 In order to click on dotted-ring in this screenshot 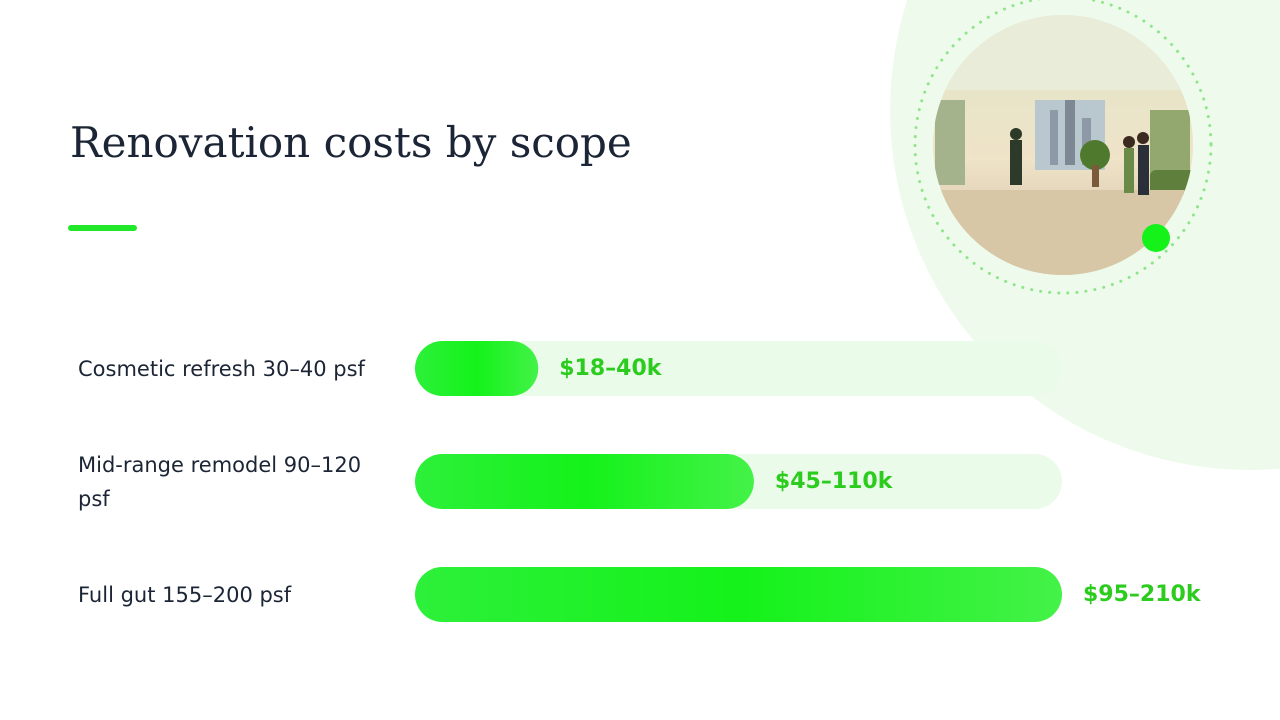, I will do `click(1063, 147)`.